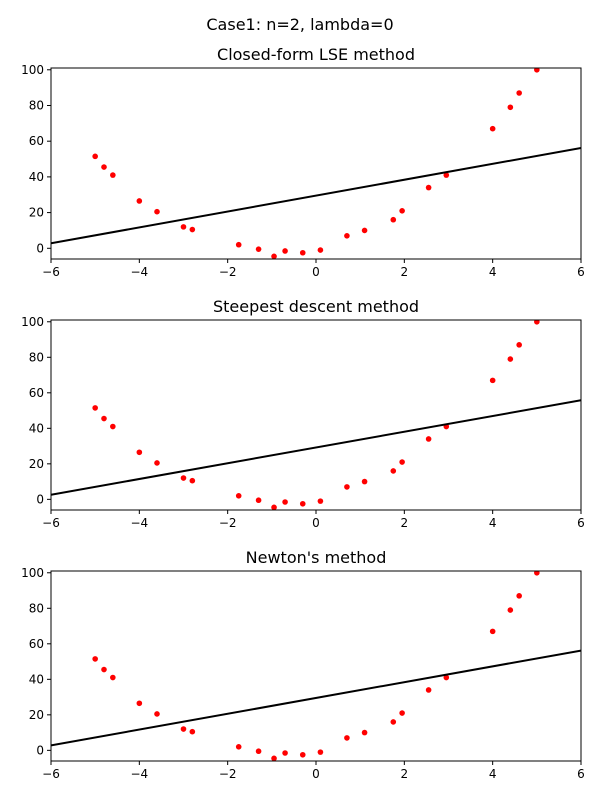 Image resolution: width=600 pixels, height=800 pixels. Describe the element at coordinates (316, 306) in the screenshot. I see `chart-title: Steepest descent method` at that location.